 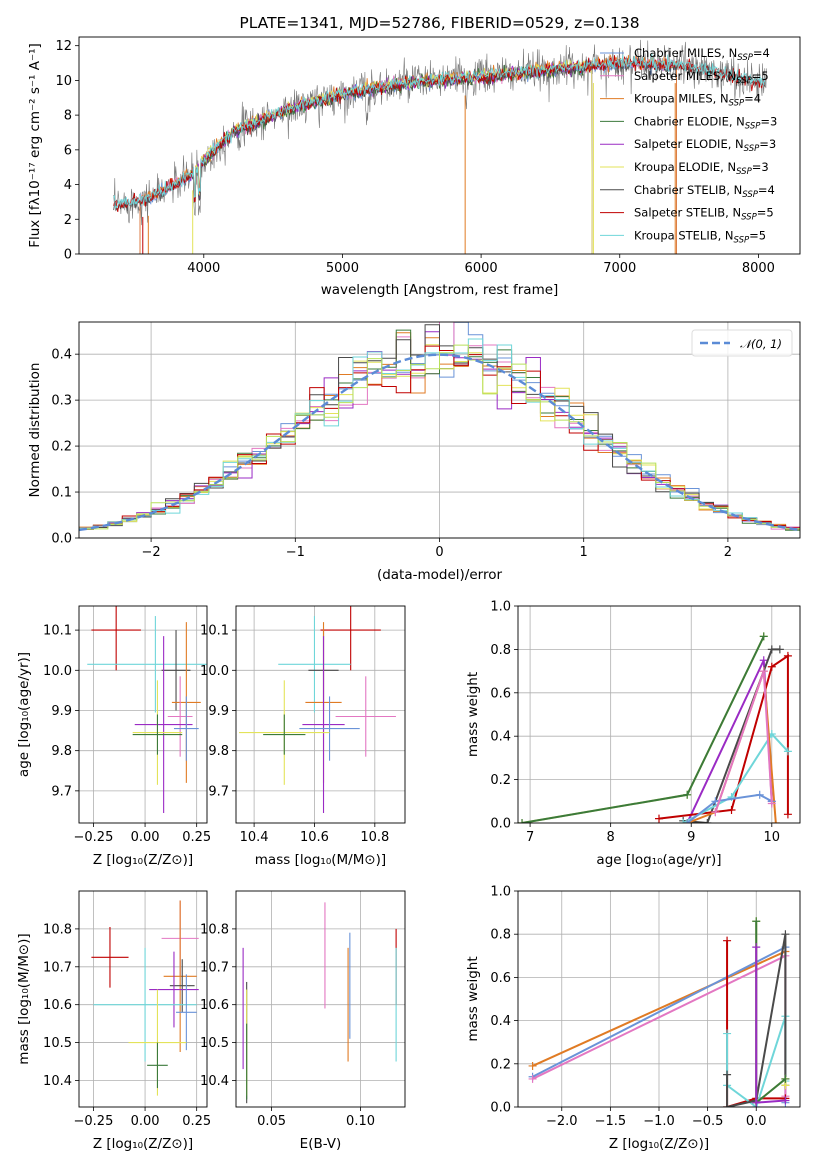 What do you see at coordinates (271, 1121) in the screenshot?
I see `x-tick-label: 0.05` at bounding box center [271, 1121].